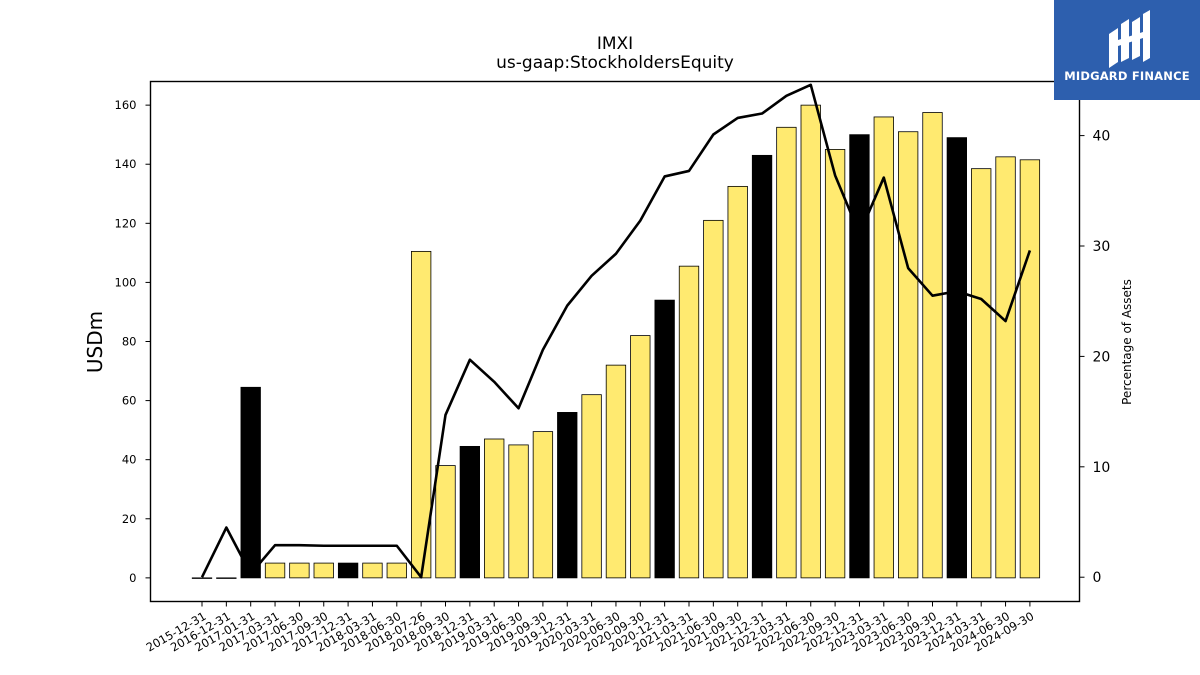 This screenshot has width=1200, height=675. What do you see at coordinates (129, 519) in the screenshot?
I see `y-tick-label: 20` at bounding box center [129, 519].